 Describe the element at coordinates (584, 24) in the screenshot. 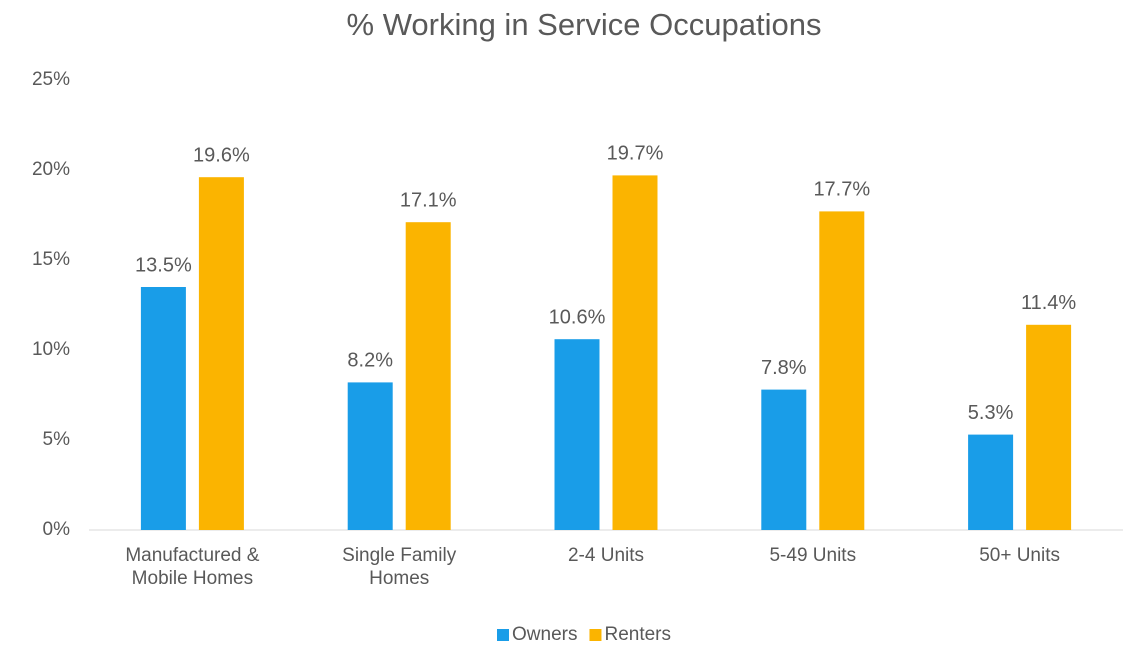

I see `chart-title: % Working in Service Occupations` at that location.